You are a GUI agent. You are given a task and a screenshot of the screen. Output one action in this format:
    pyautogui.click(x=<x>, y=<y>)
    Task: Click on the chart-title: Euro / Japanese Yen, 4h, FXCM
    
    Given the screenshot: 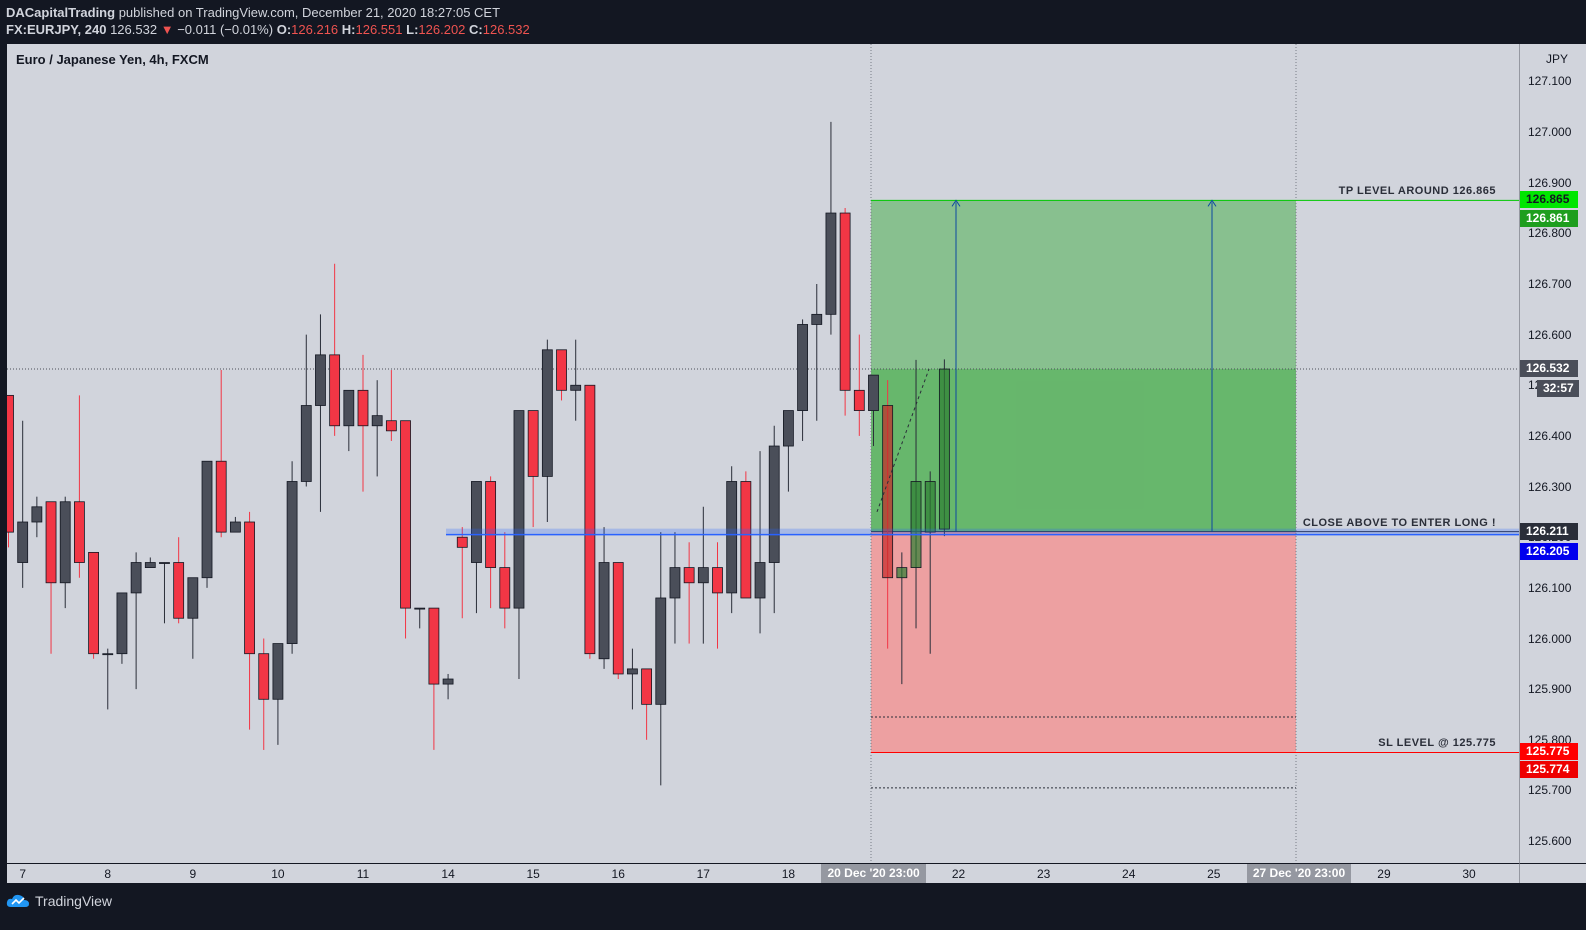 What is the action you would take?
    pyautogui.click(x=112, y=59)
    